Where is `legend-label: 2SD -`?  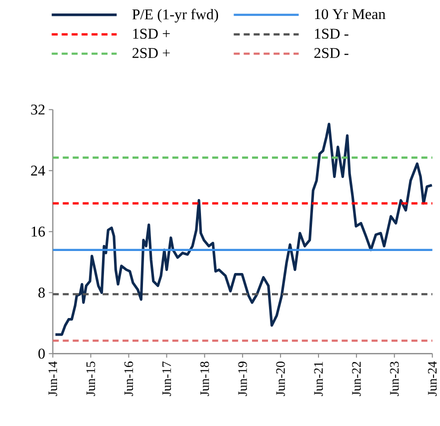 legend-label: 2SD - is located at coordinates (331, 53).